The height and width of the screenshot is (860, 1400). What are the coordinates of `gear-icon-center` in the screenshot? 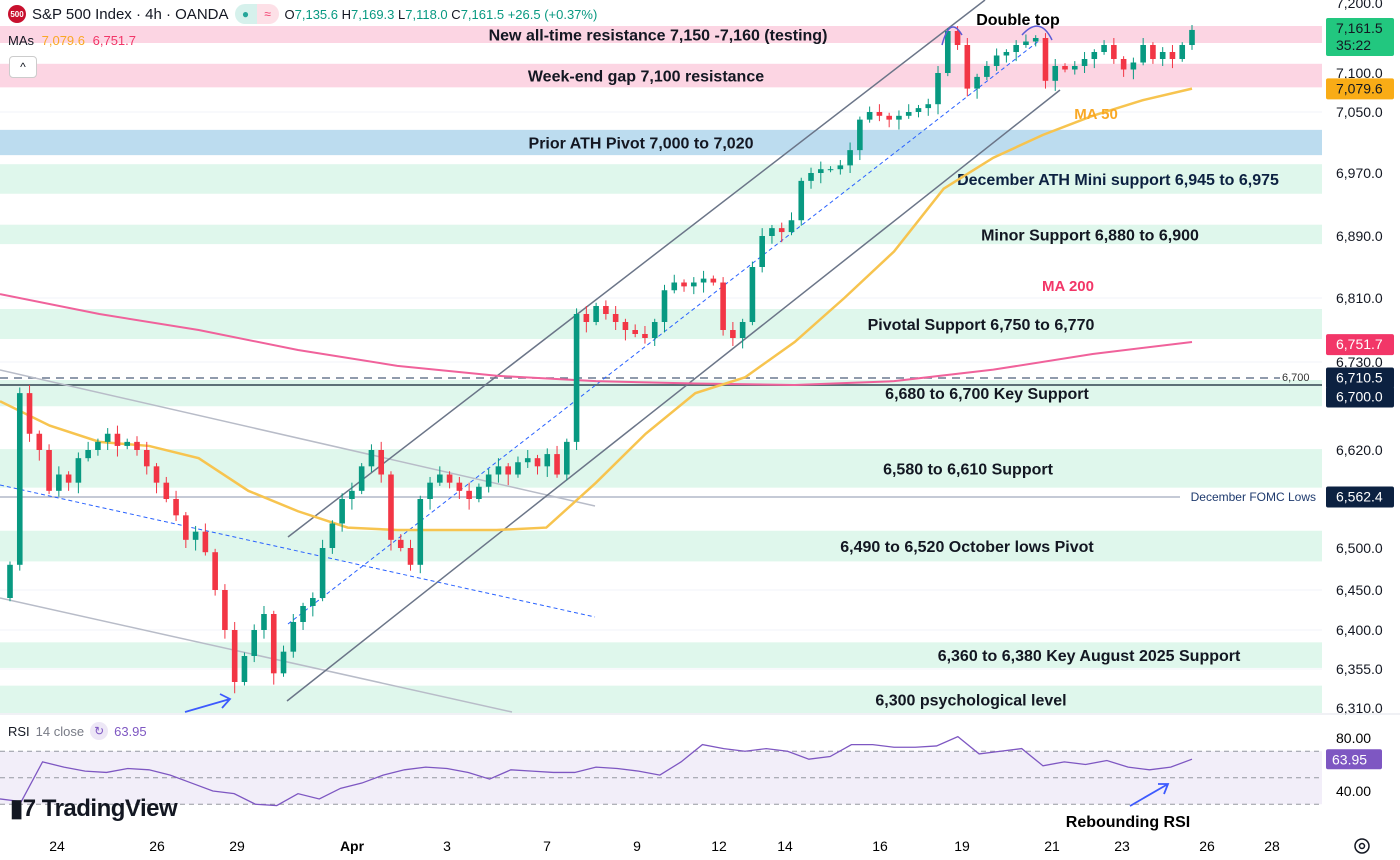 It's located at (1362, 846).